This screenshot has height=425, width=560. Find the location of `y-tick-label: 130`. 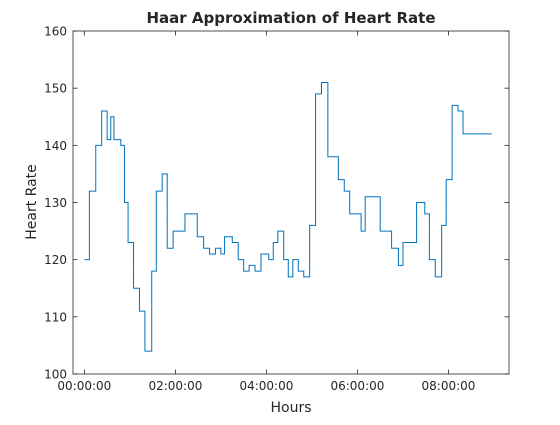

y-tick-label: 130 is located at coordinates (55, 203).